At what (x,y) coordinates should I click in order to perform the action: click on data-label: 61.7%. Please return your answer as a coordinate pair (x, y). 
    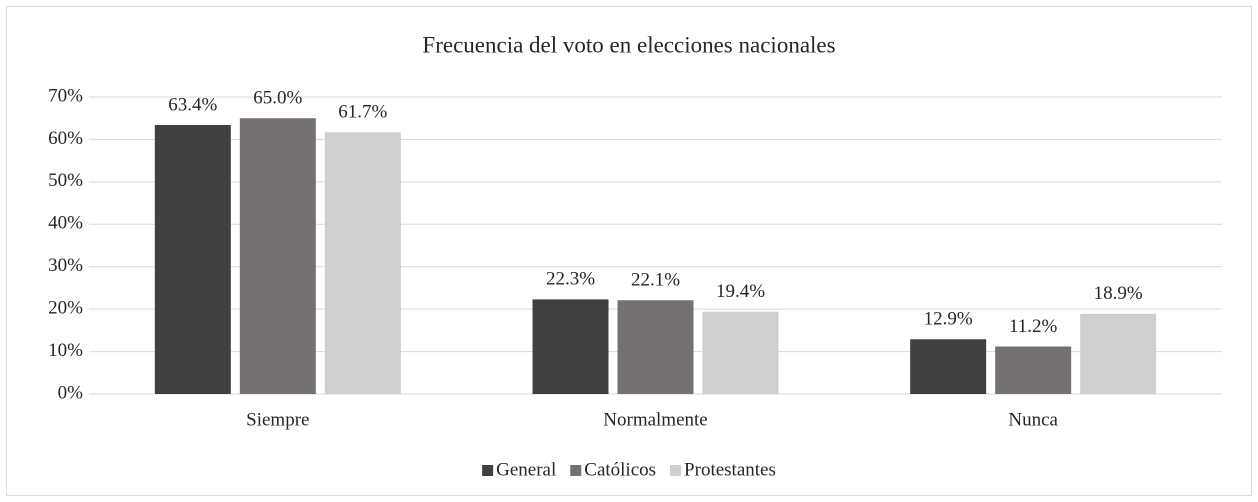
    Looking at the image, I should click on (362, 112).